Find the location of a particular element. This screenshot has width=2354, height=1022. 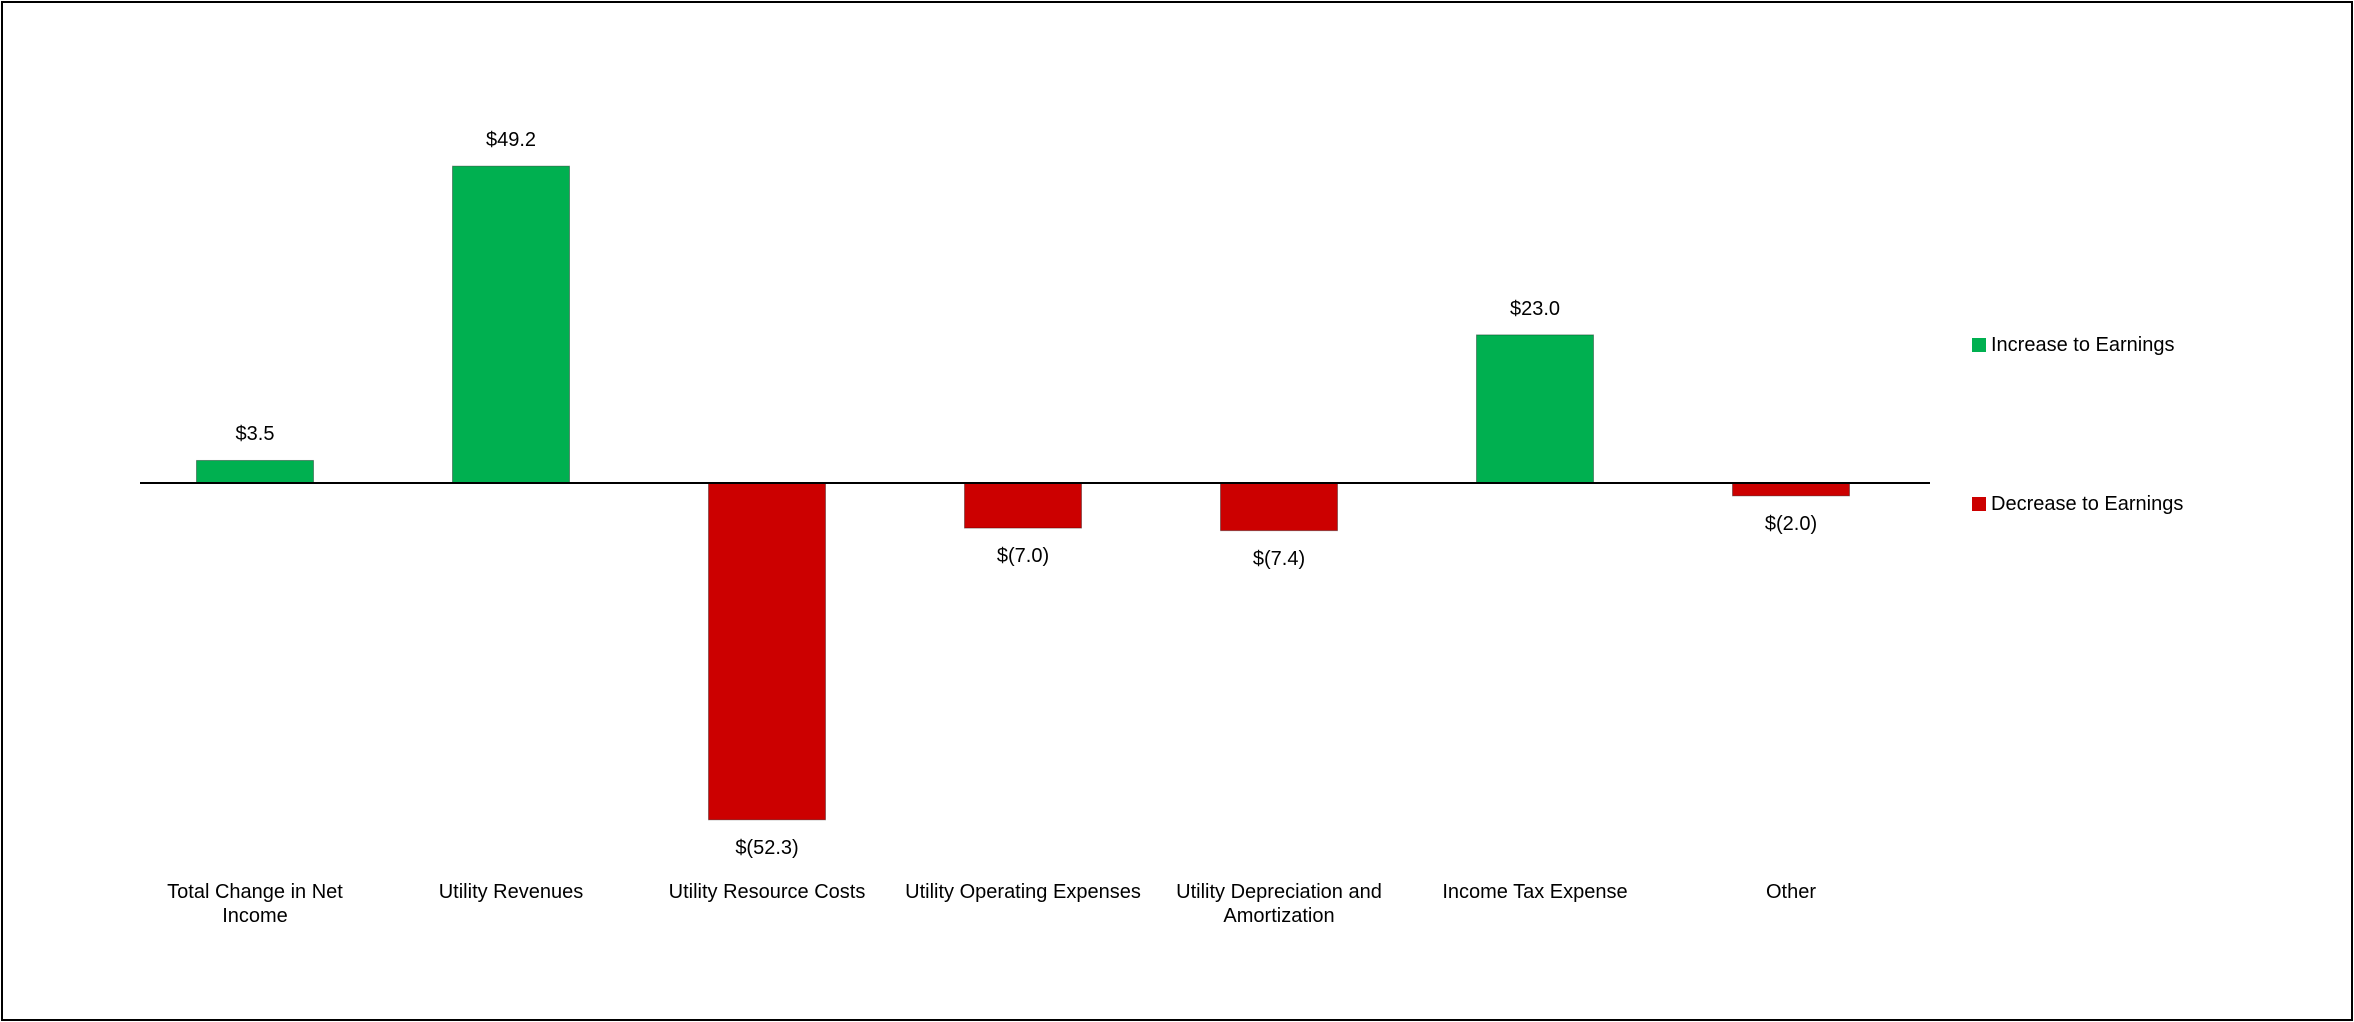

x-tick-label: Income Tax Expense is located at coordinates (1535, 892).